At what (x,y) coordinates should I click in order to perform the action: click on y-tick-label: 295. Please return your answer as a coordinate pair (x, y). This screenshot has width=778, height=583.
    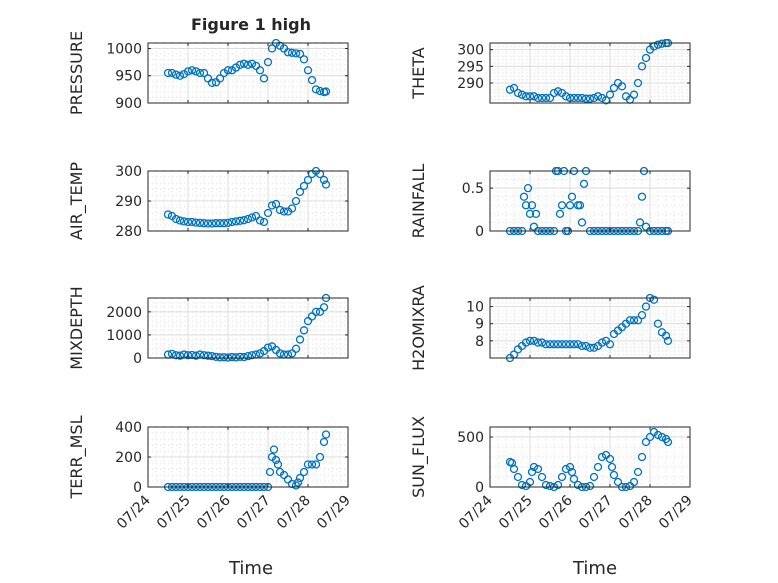
    Looking at the image, I should click on (470, 67).